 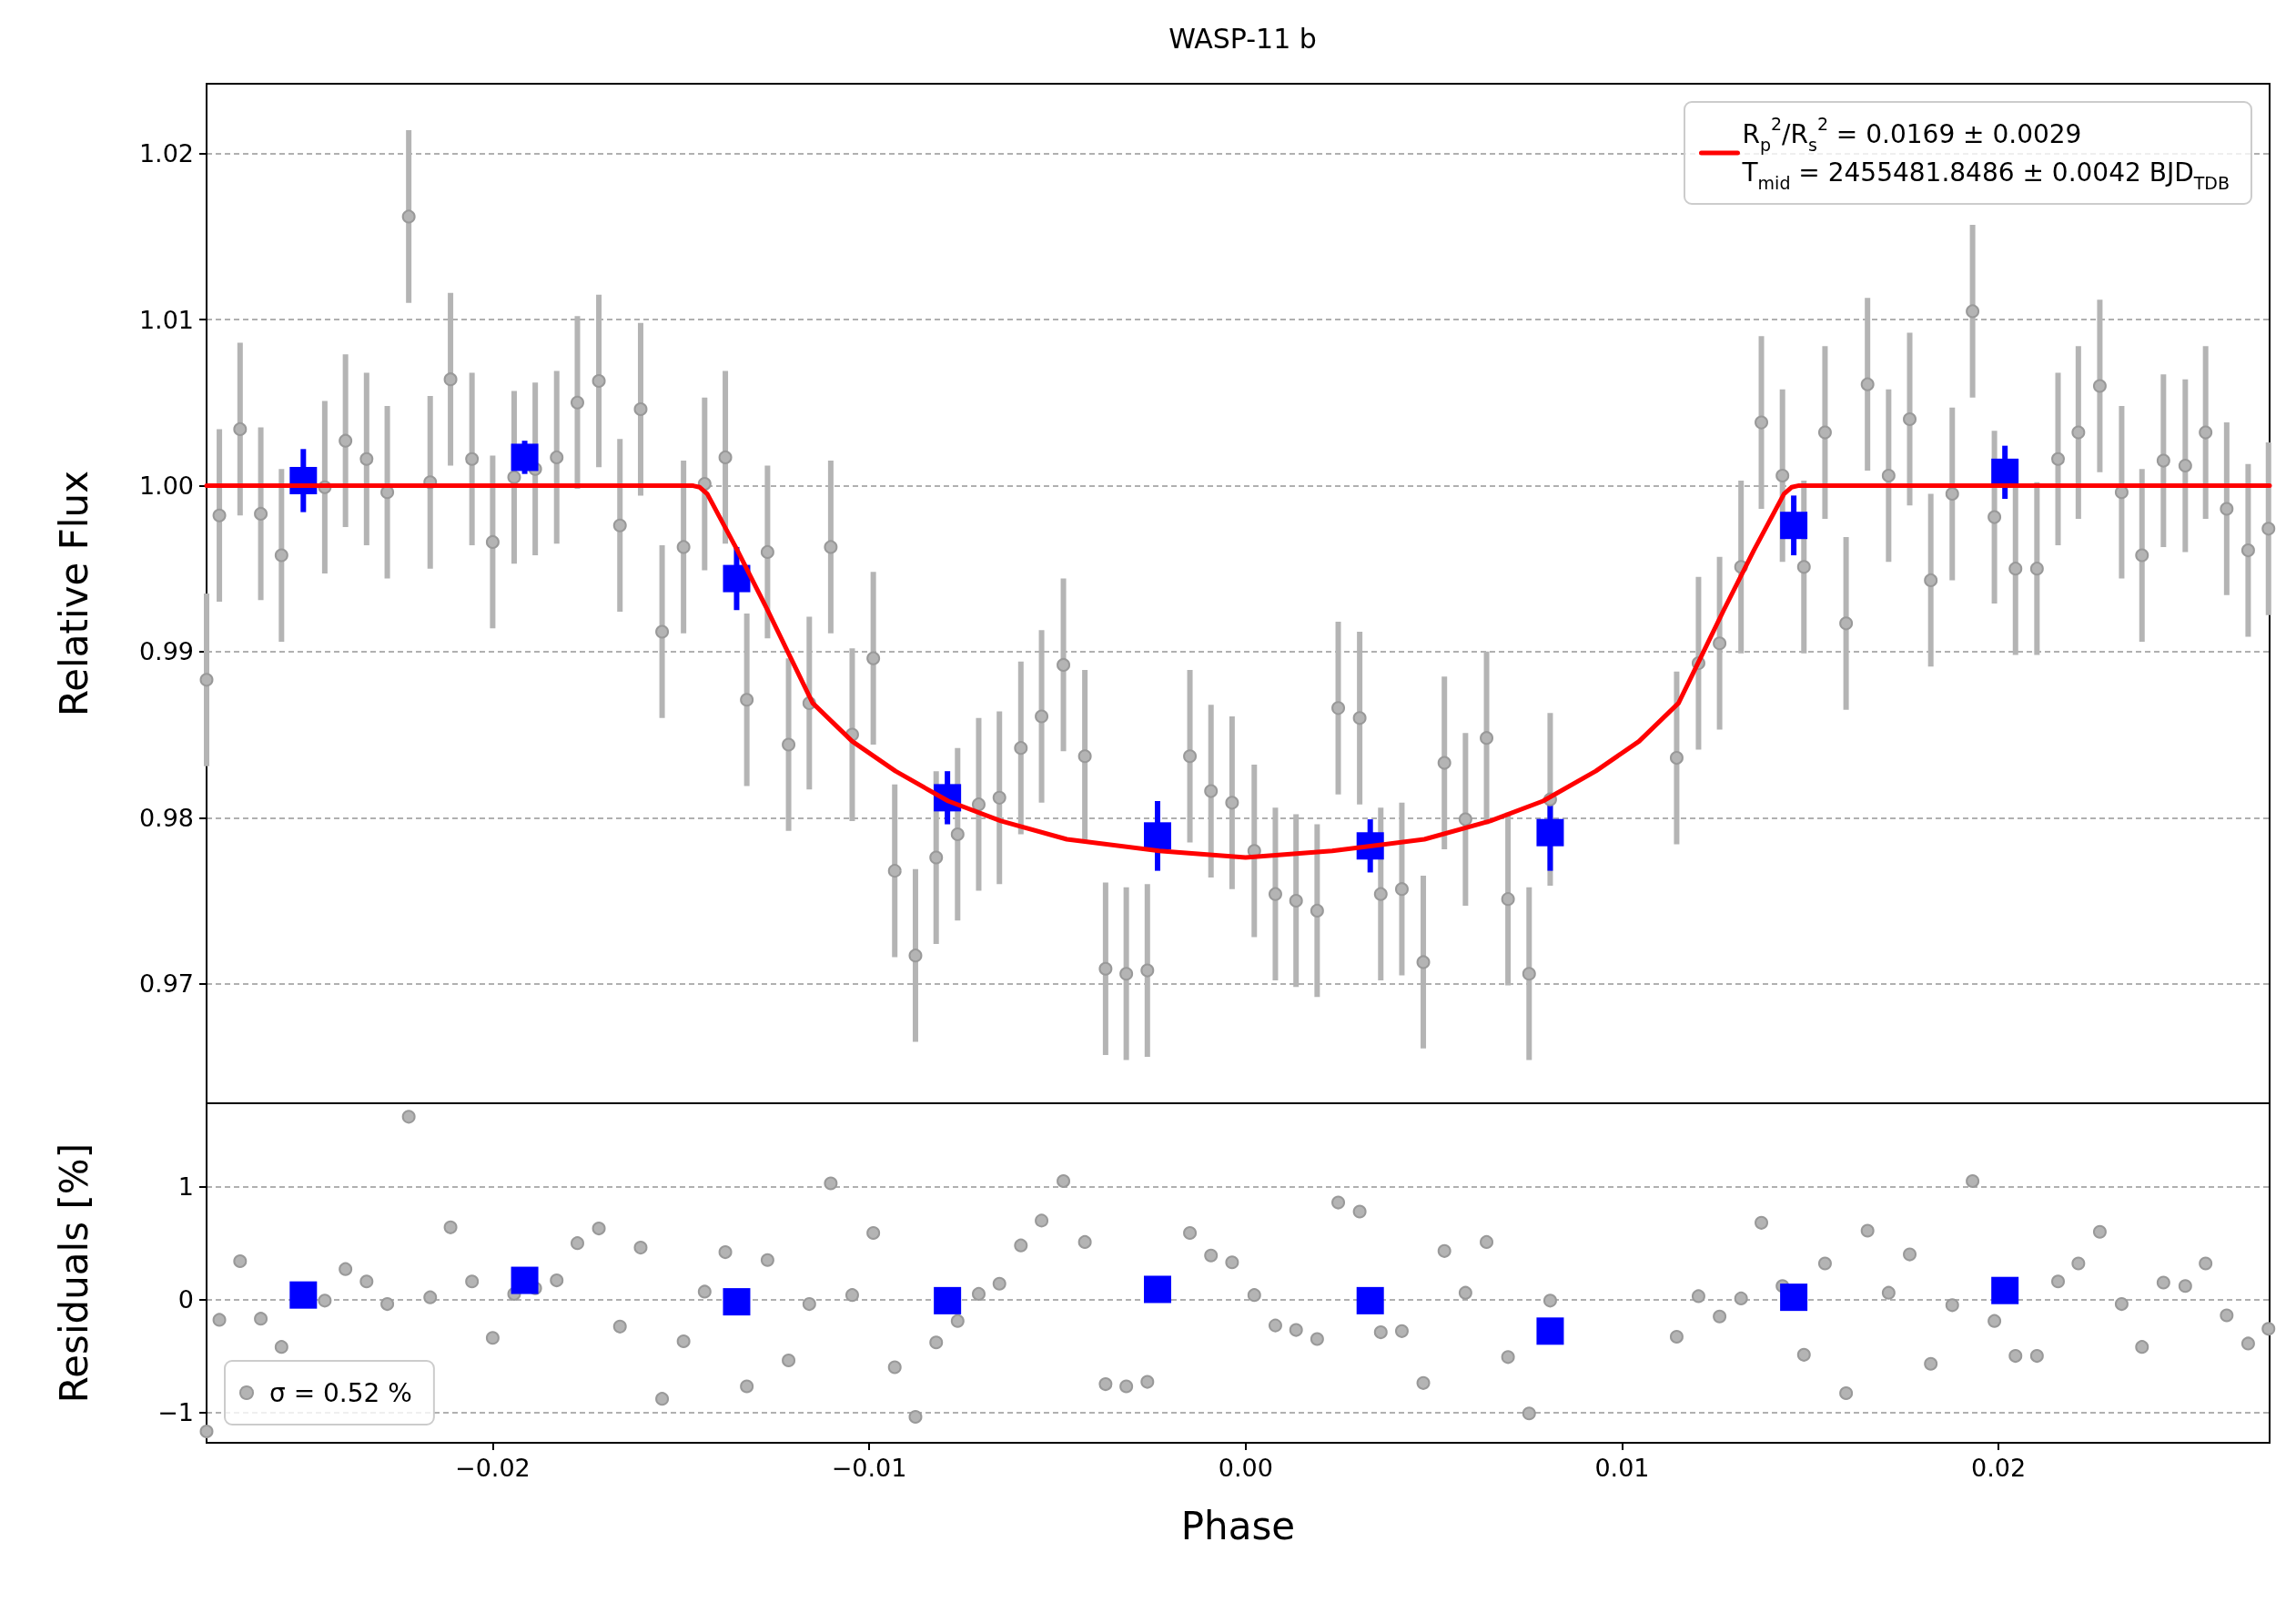 What do you see at coordinates (166, 817) in the screenshot?
I see `y-tick-label: 0.98` at bounding box center [166, 817].